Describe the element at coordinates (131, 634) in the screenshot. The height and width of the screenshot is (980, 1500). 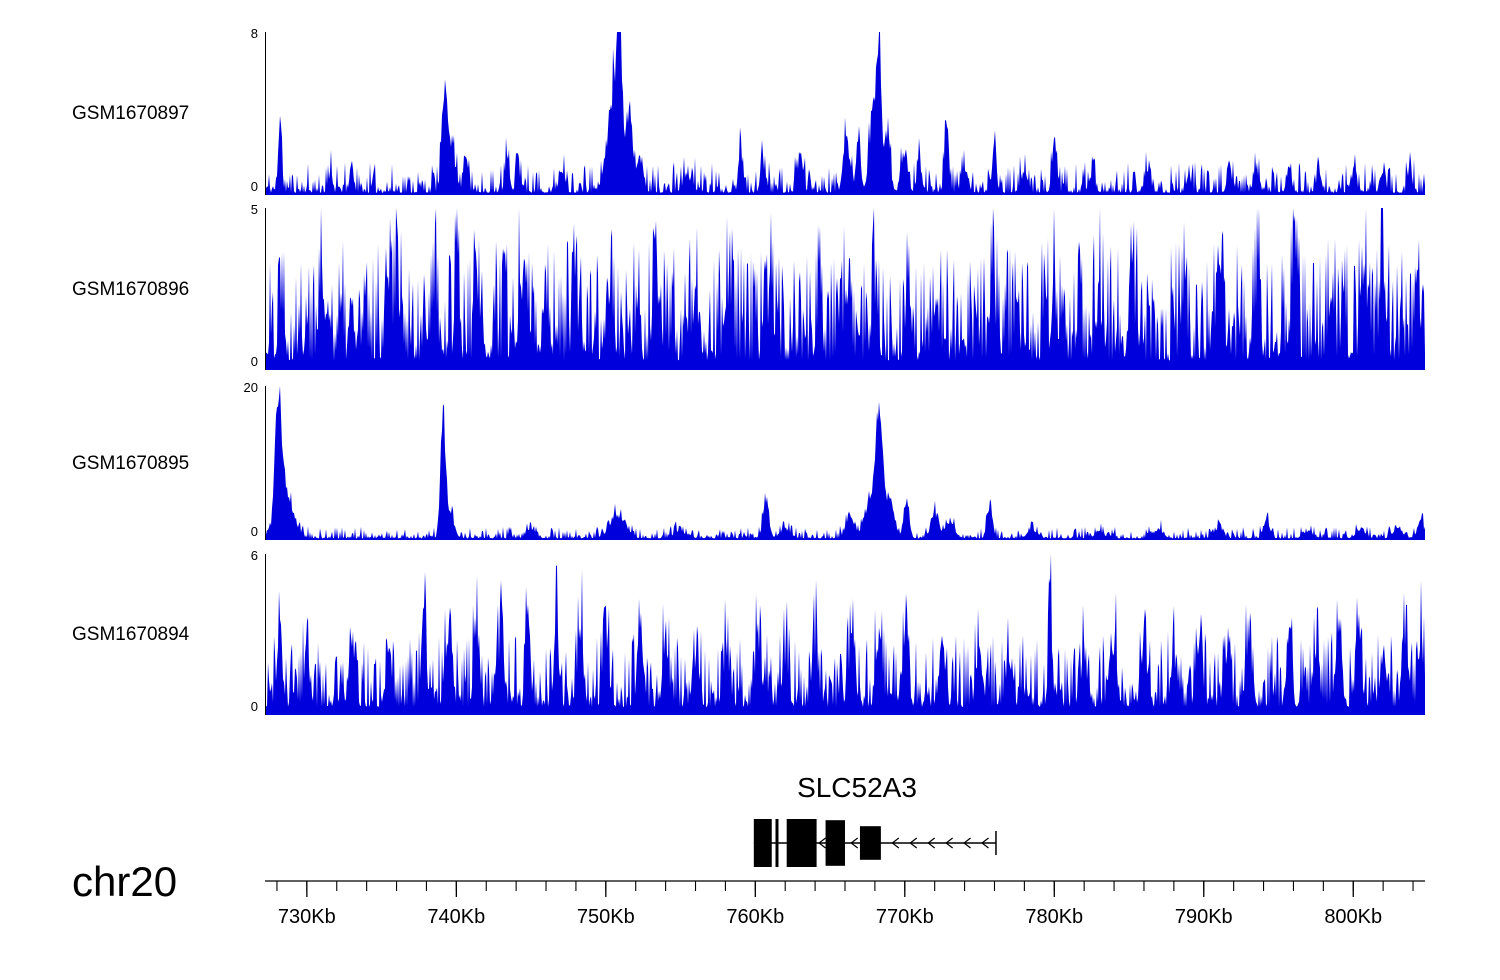
I see `track-label: GSM1670894` at that location.